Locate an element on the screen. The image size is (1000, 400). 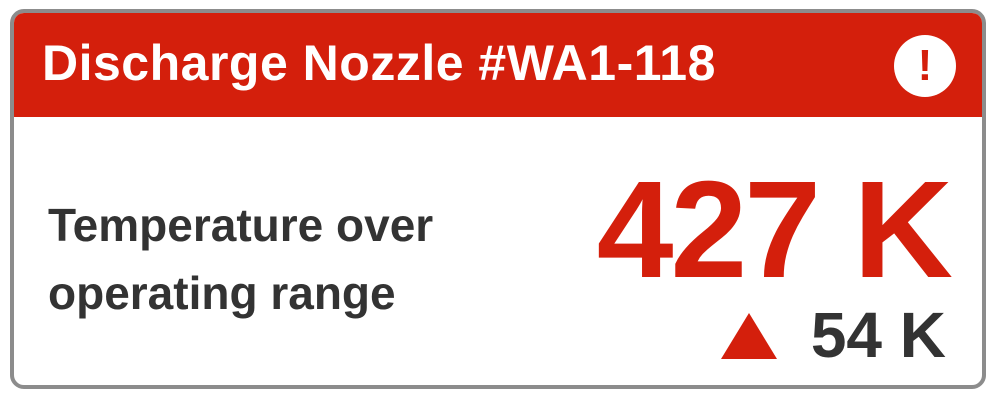
metric-label: Temperature over operating range is located at coordinates (241, 259).